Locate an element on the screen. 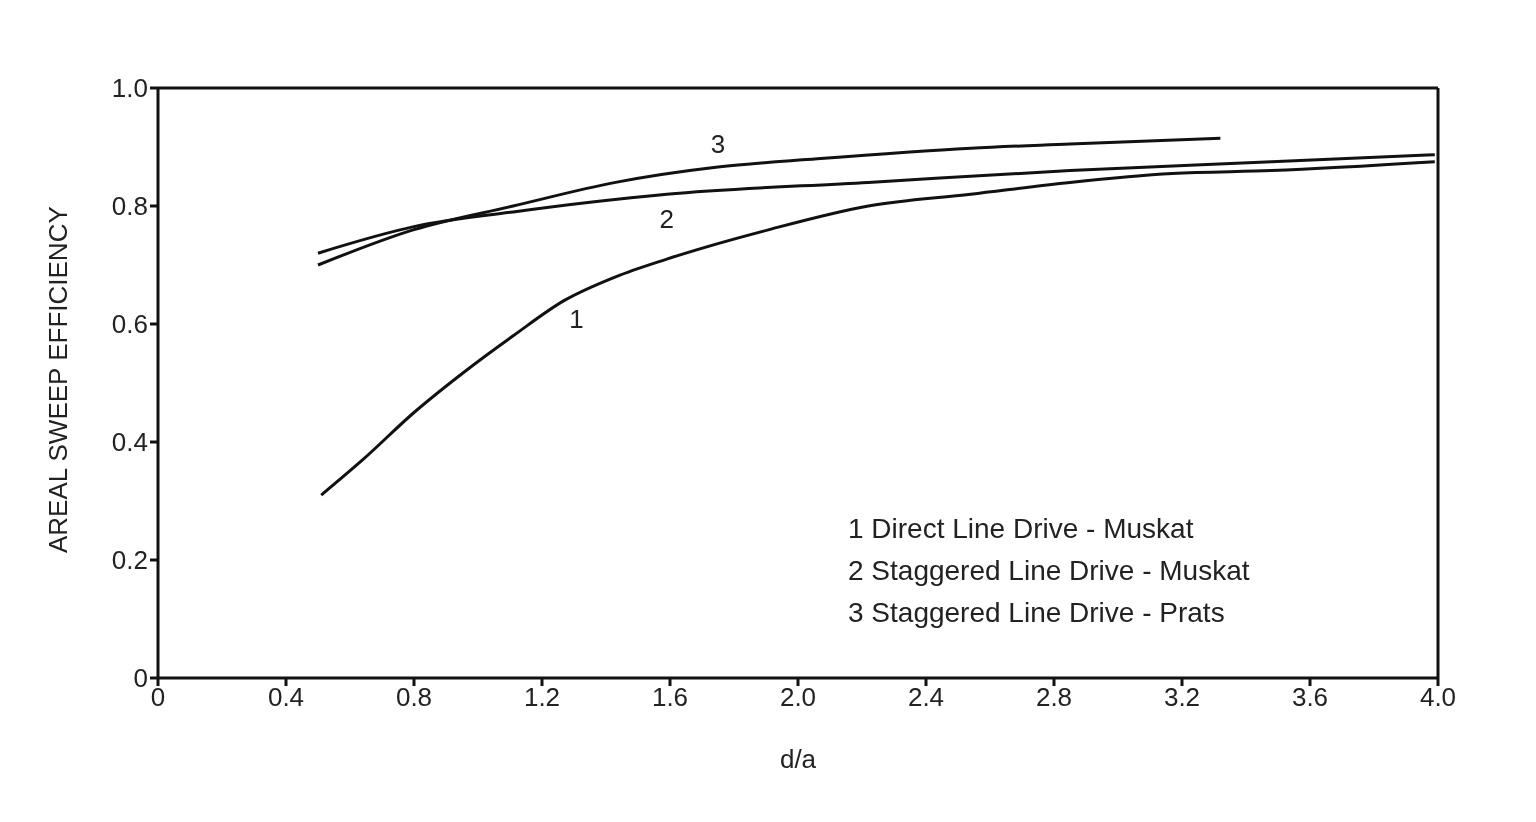 This screenshot has width=1536, height=822. x-tick-label: 1.2 is located at coordinates (542, 697).